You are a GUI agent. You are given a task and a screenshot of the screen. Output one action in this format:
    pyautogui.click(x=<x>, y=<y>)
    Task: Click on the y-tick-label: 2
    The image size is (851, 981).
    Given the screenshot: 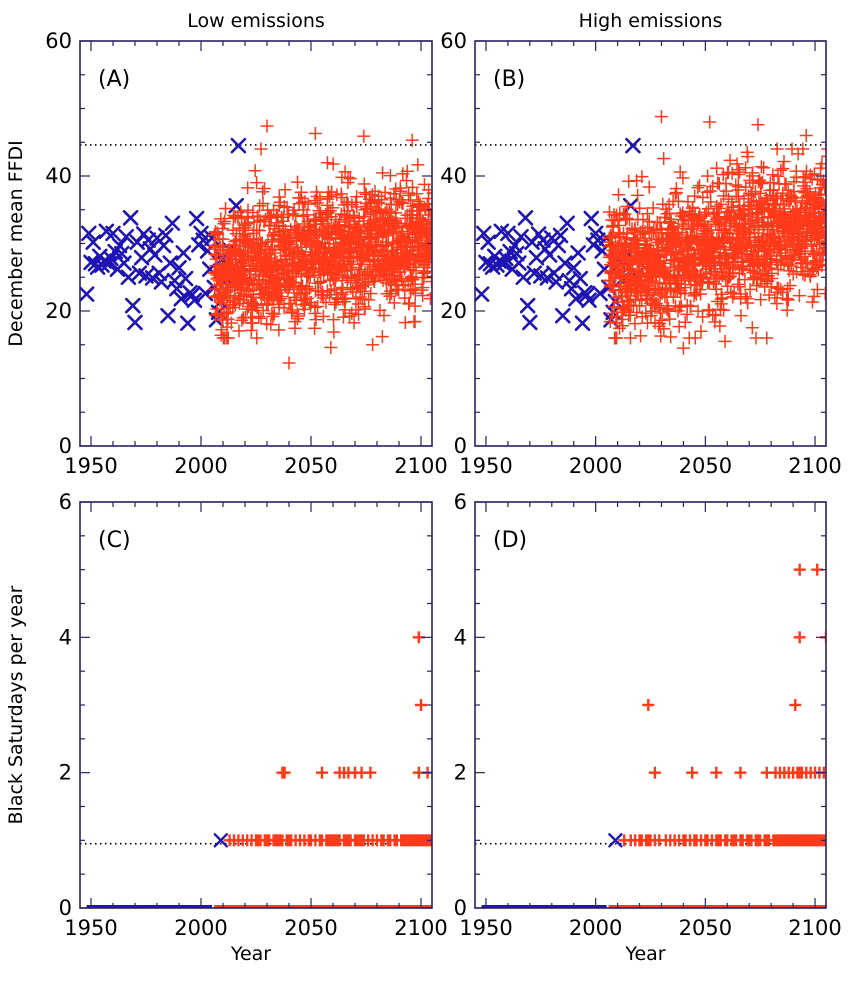 What is the action you would take?
    pyautogui.click(x=65, y=773)
    